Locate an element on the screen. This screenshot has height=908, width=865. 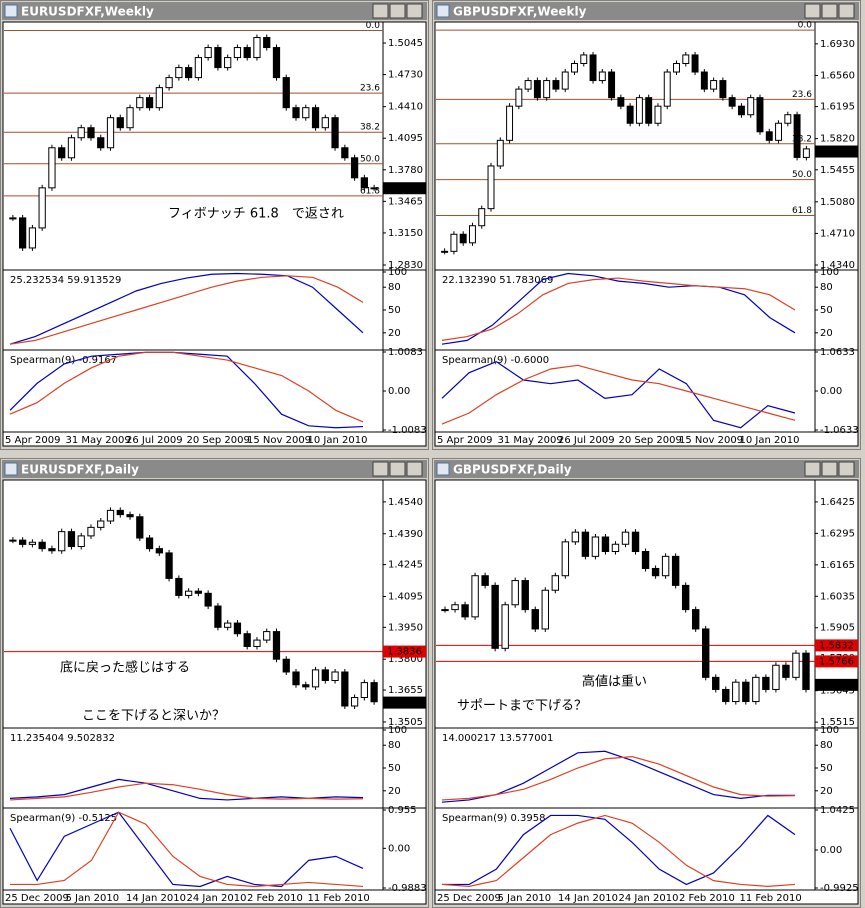
y-tick-label: 1.2830 is located at coordinates (405, 265).